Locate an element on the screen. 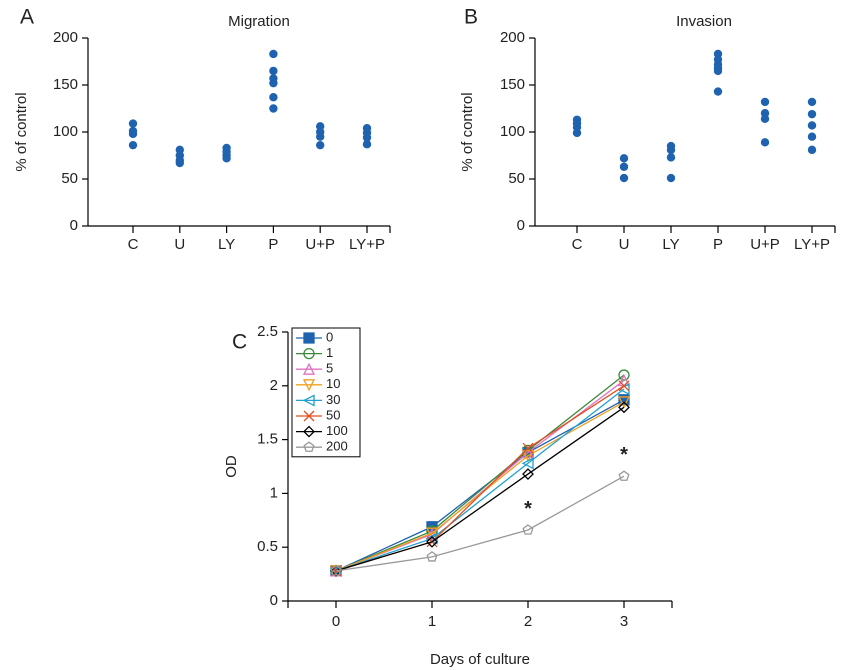  x-tick-label: 3 is located at coordinates (624, 621).